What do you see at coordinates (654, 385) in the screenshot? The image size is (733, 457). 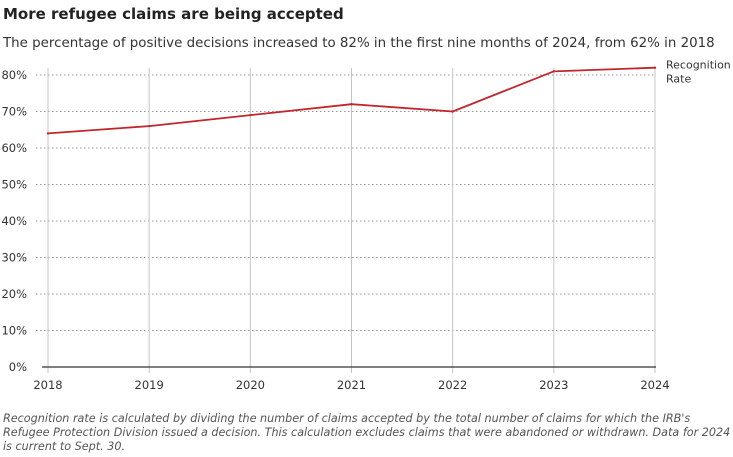 I see `x-tick-label: 2024` at bounding box center [654, 385].